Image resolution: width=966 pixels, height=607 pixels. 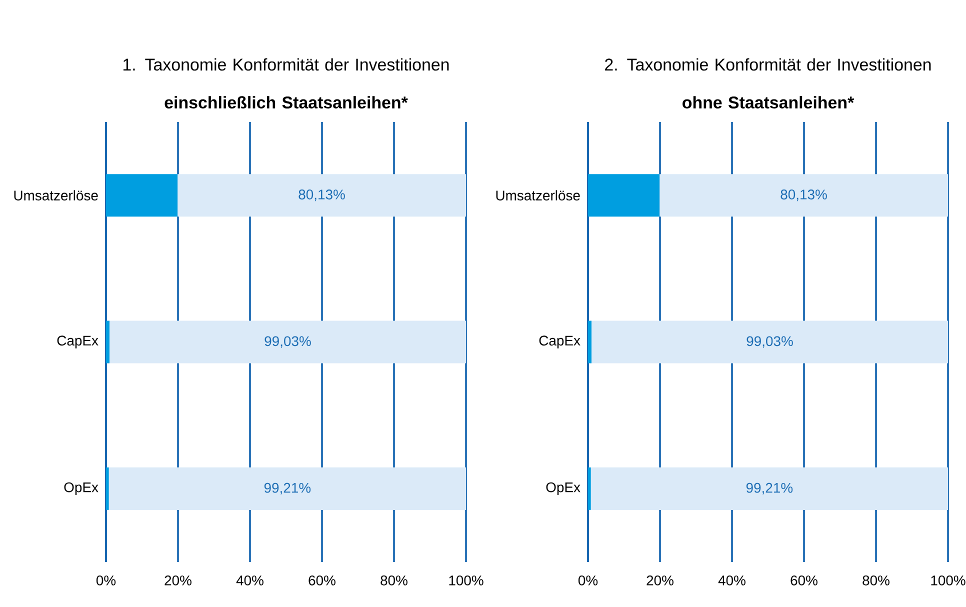 What do you see at coordinates (286, 102) in the screenshot?
I see `chart-subtitle: einschließlich Staatsanleihen*` at bounding box center [286, 102].